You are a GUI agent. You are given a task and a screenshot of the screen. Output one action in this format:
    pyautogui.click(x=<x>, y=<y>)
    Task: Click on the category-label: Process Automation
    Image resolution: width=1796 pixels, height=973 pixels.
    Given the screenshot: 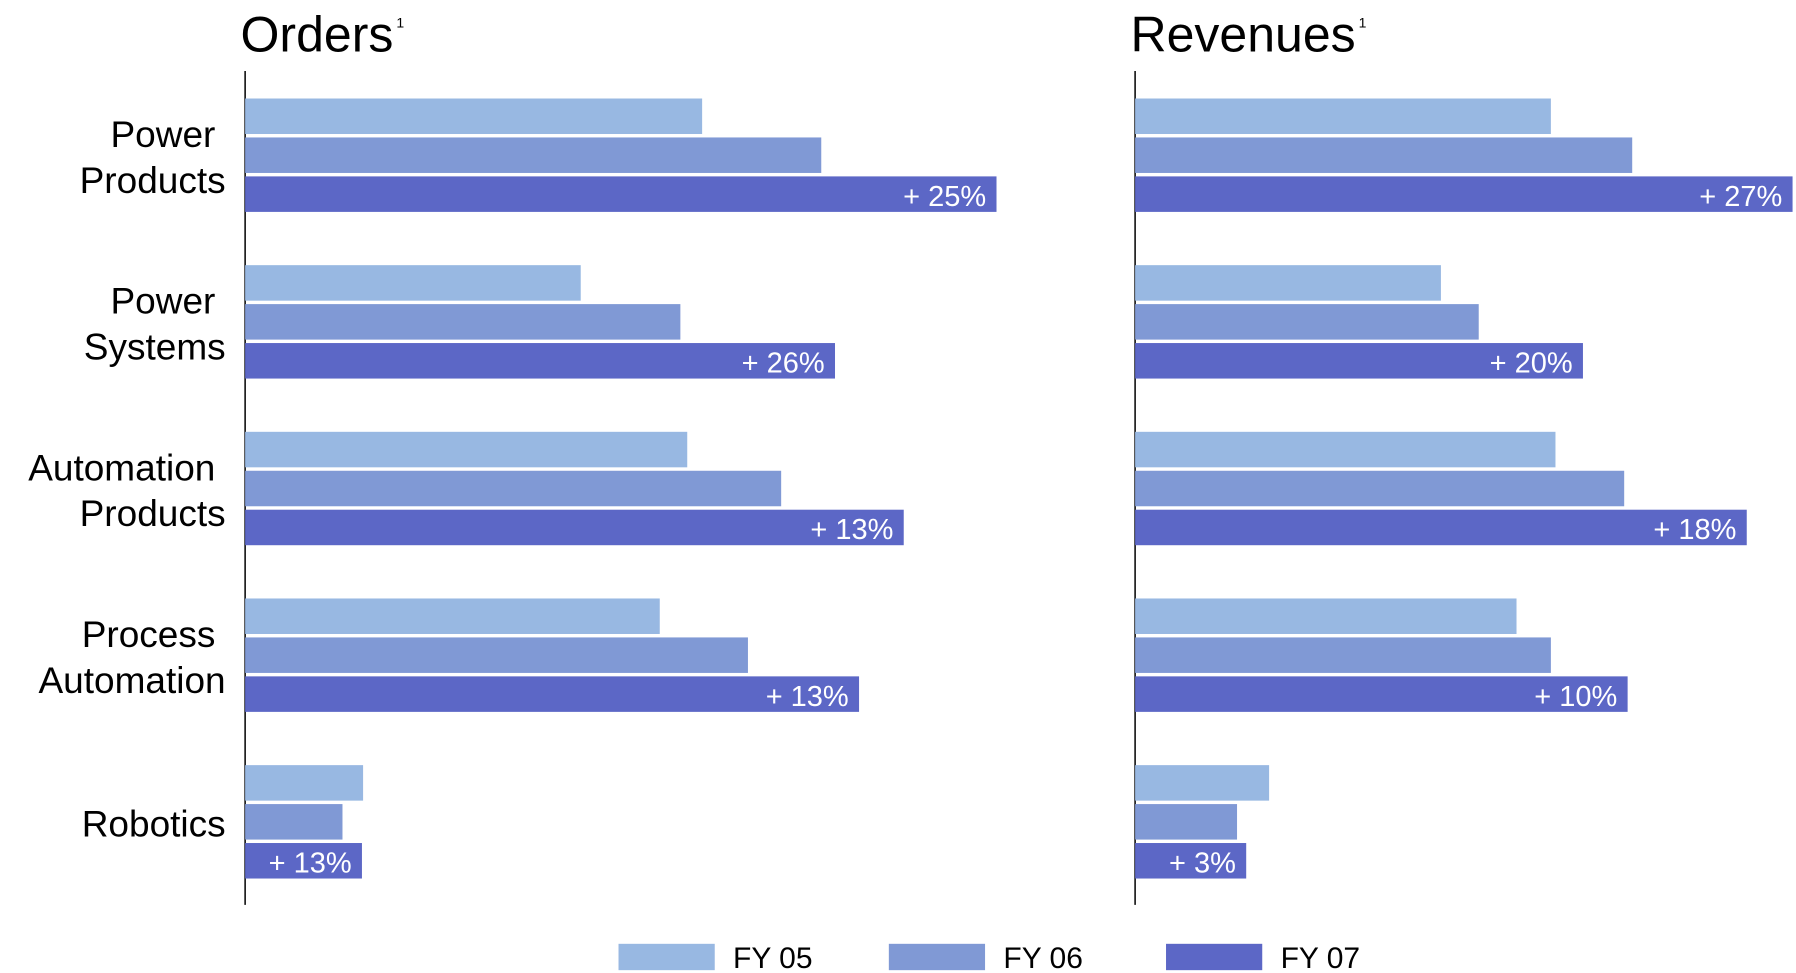 What is the action you would take?
    pyautogui.click(x=131, y=657)
    